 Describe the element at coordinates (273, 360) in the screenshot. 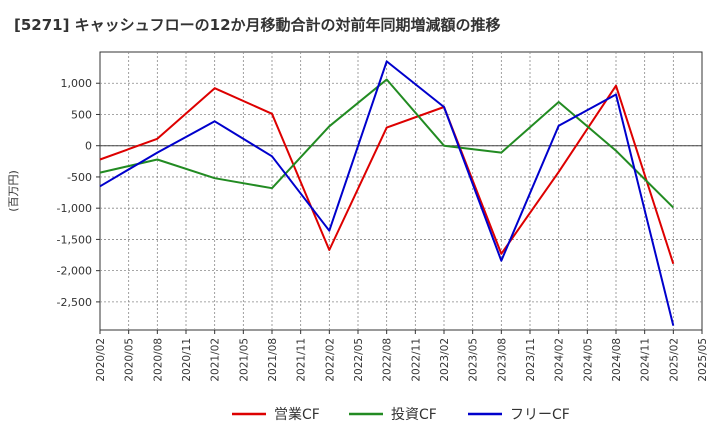

I see `x-tick-label: 2021/08` at that location.